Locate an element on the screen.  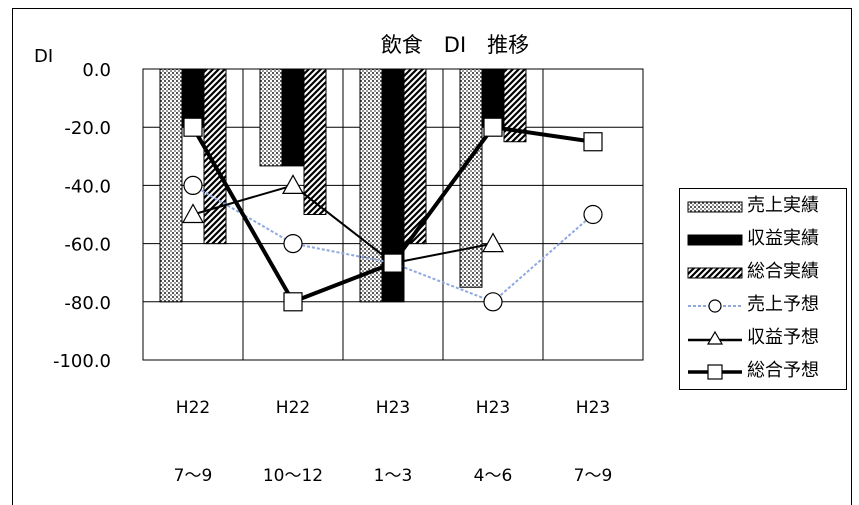
y-tick-label: 0.0 is located at coordinates (96, 70).